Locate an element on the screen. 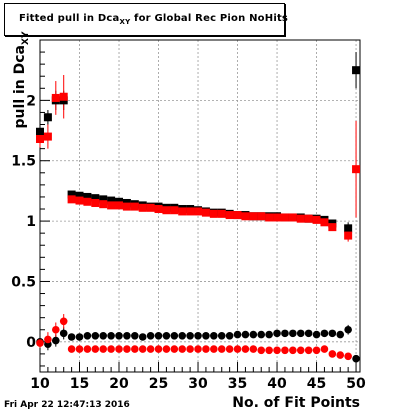  title-suffix: for Global Rec Pion NoHits is located at coordinates (211, 18).